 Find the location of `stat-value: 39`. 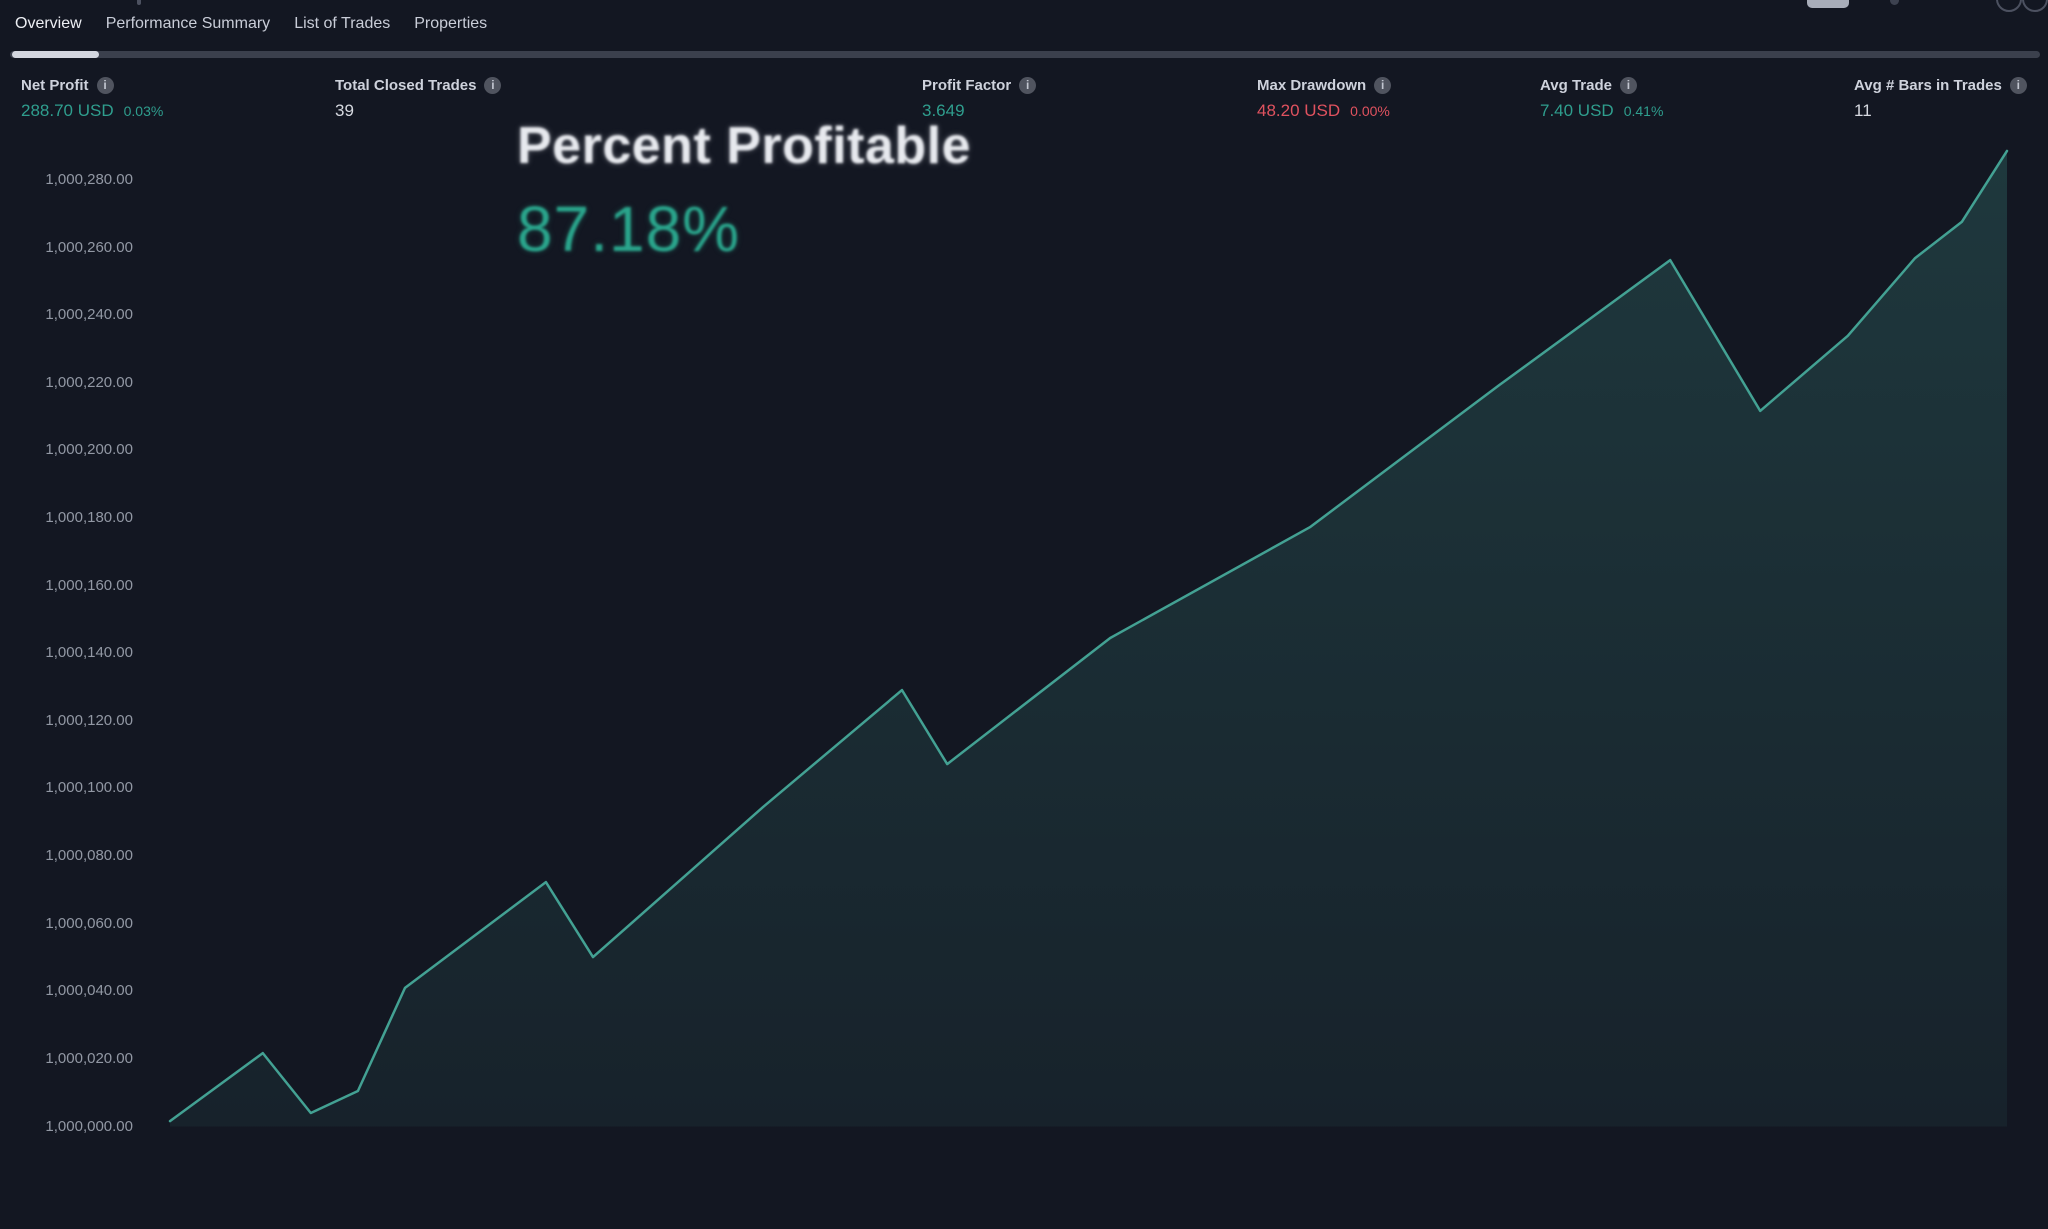

stat-value: 39 is located at coordinates (344, 110).